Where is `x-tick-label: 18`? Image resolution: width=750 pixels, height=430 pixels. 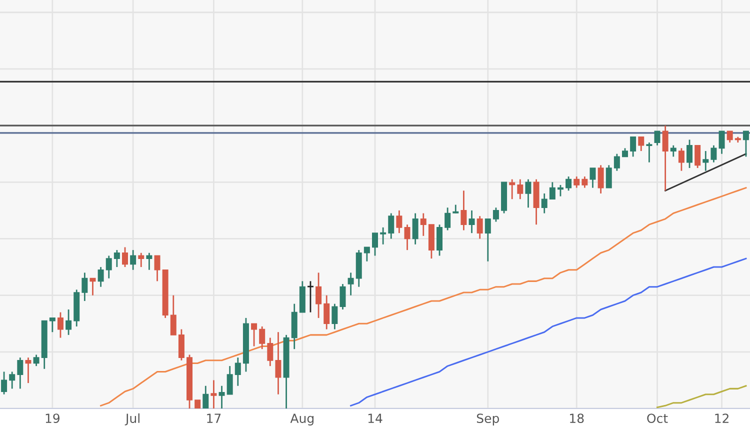 x-tick-label: 18 is located at coordinates (577, 419).